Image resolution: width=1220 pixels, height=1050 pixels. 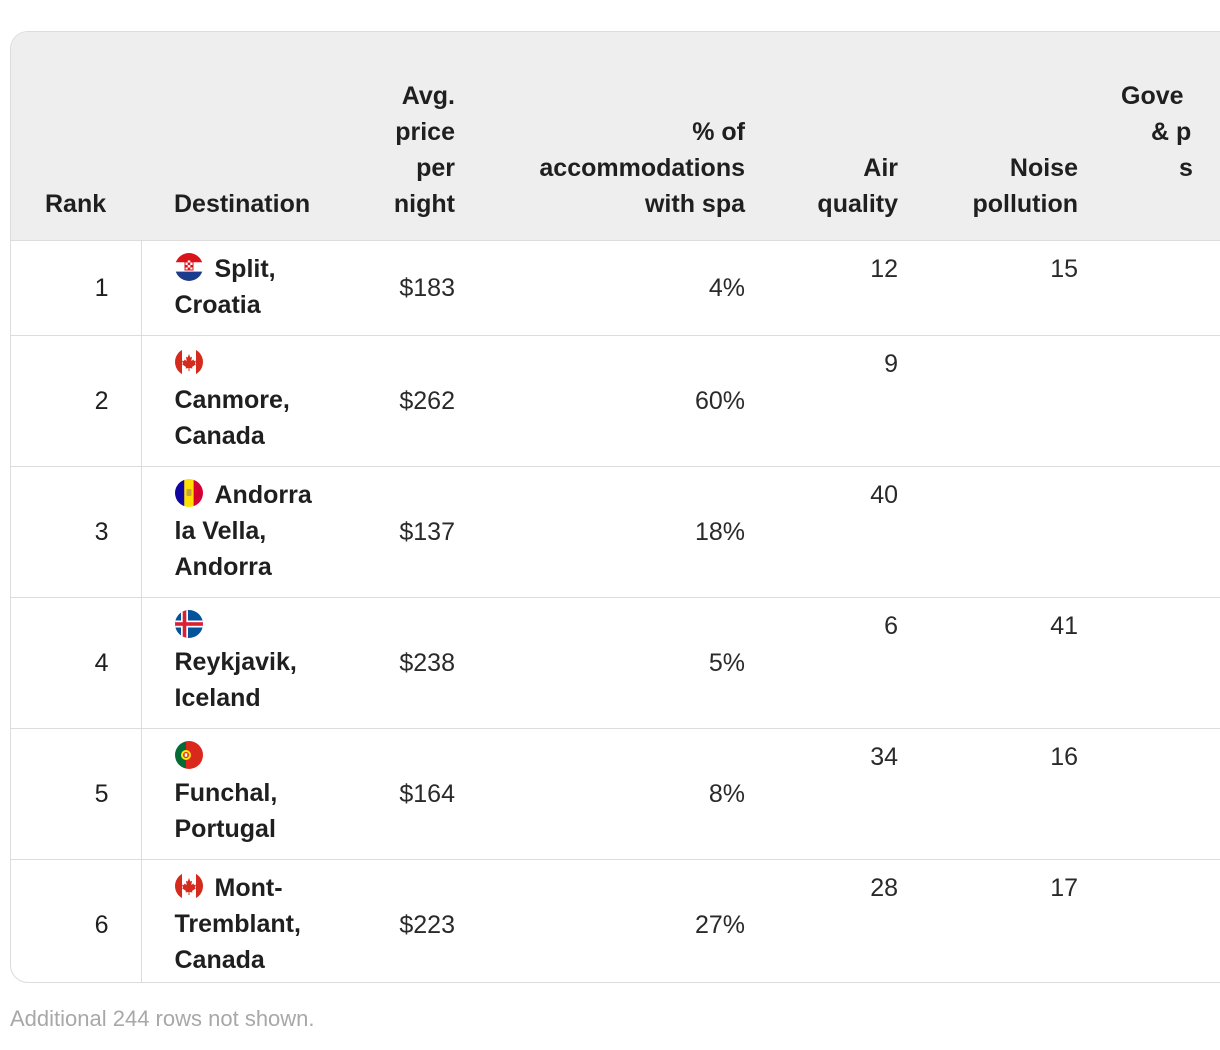 I want to click on column-header-governance: Gove & p s, so click(x=1157, y=131).